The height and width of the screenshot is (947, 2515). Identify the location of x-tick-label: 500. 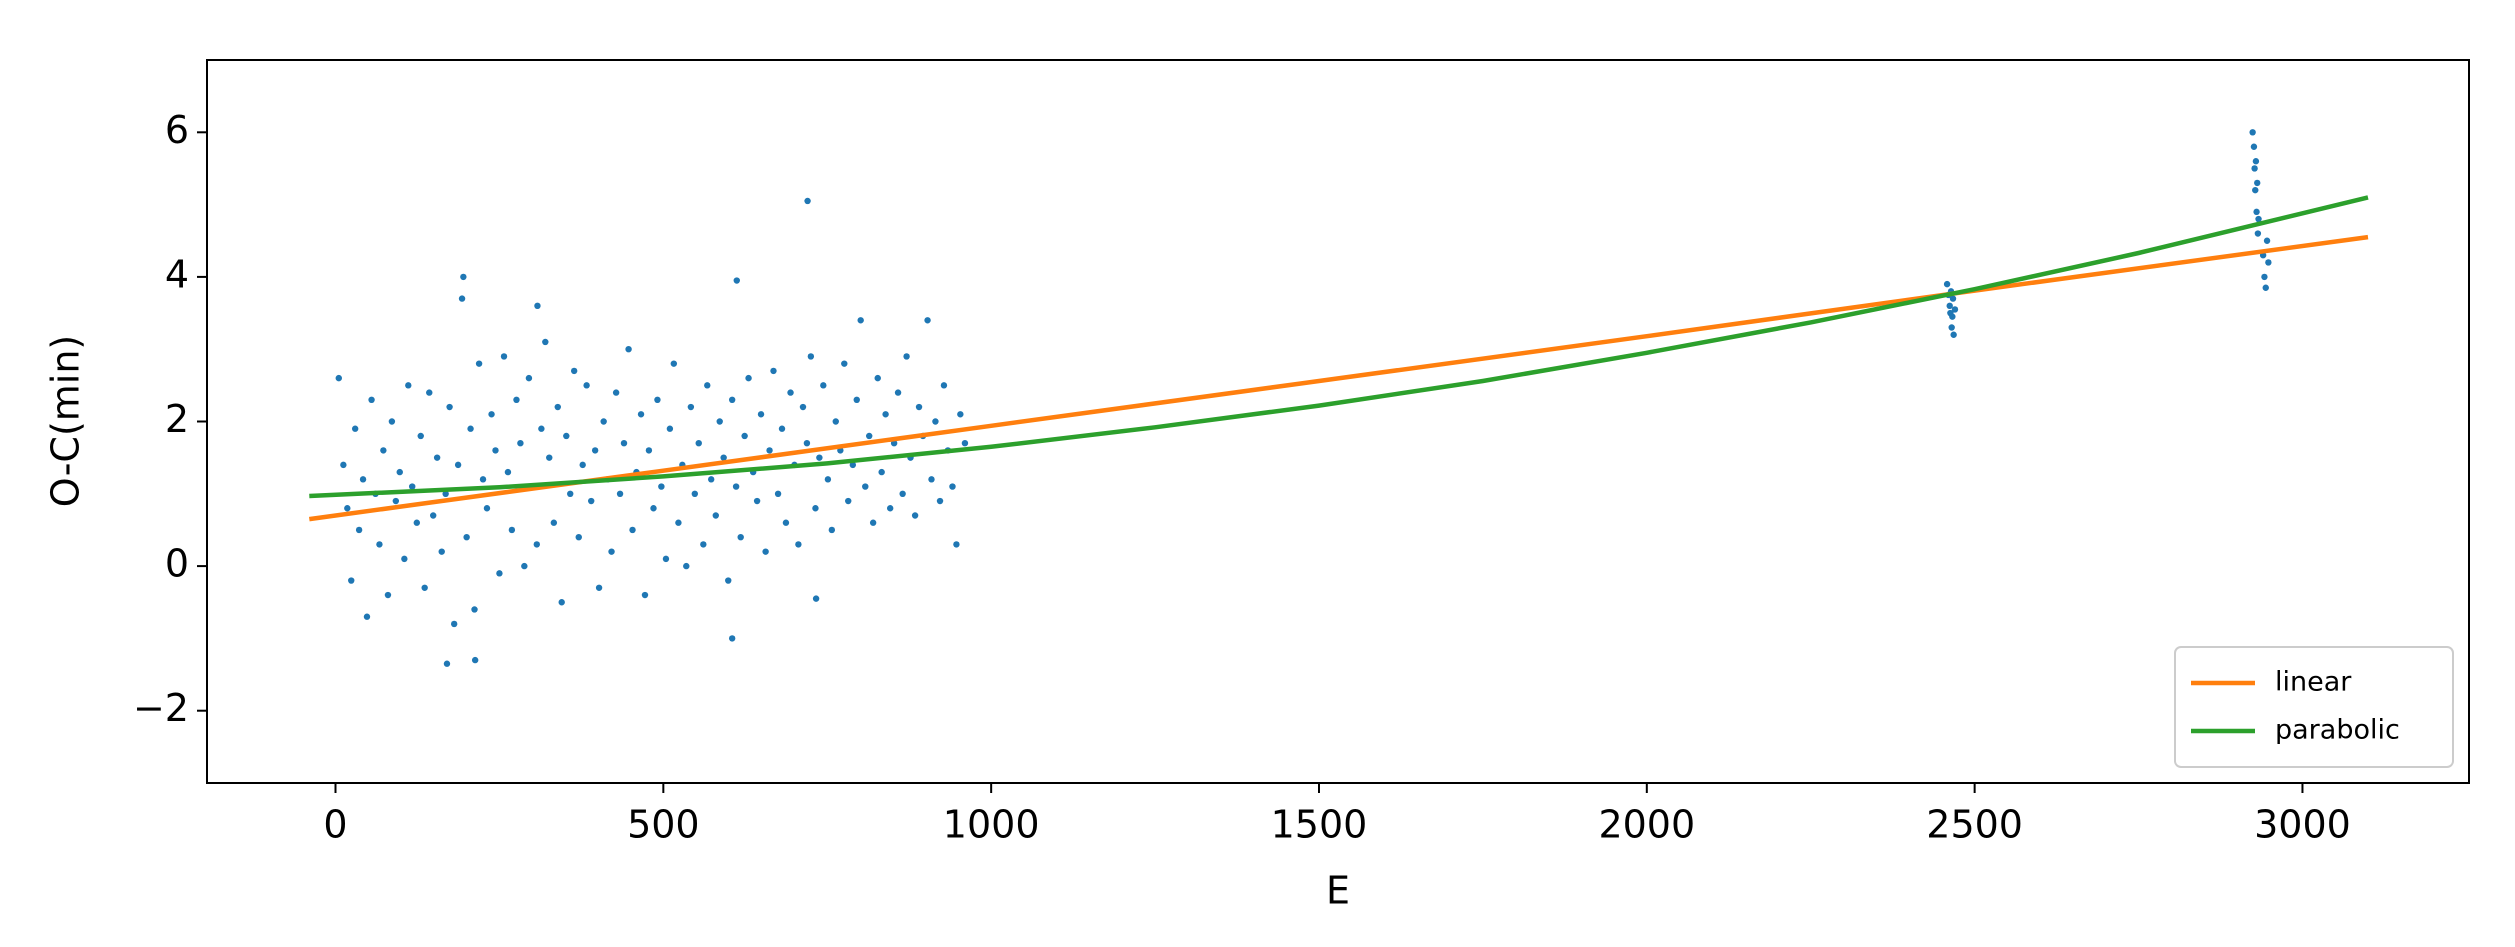
(663, 825).